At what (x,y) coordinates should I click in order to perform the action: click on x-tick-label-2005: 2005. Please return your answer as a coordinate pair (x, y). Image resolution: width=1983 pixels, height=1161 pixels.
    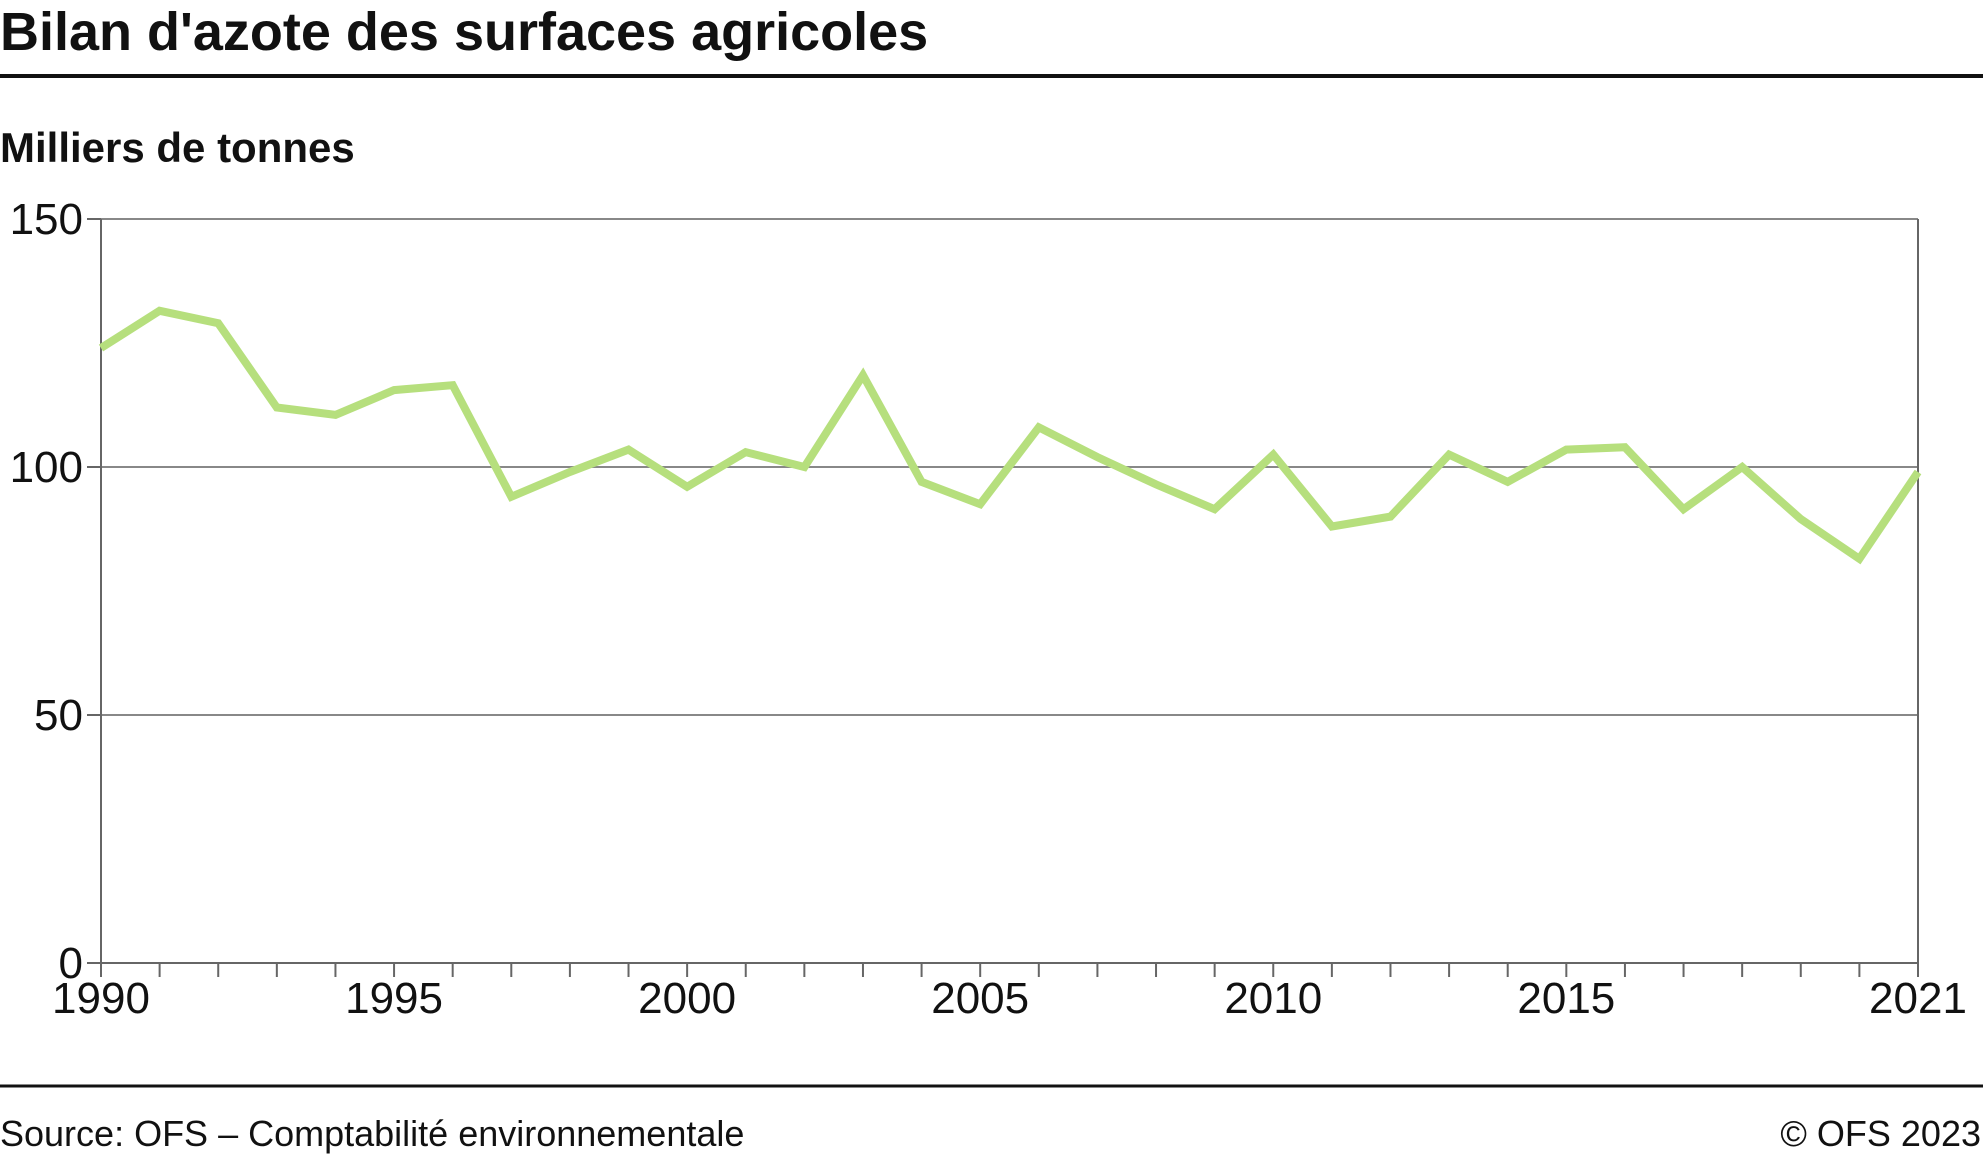
    Looking at the image, I should click on (980, 998).